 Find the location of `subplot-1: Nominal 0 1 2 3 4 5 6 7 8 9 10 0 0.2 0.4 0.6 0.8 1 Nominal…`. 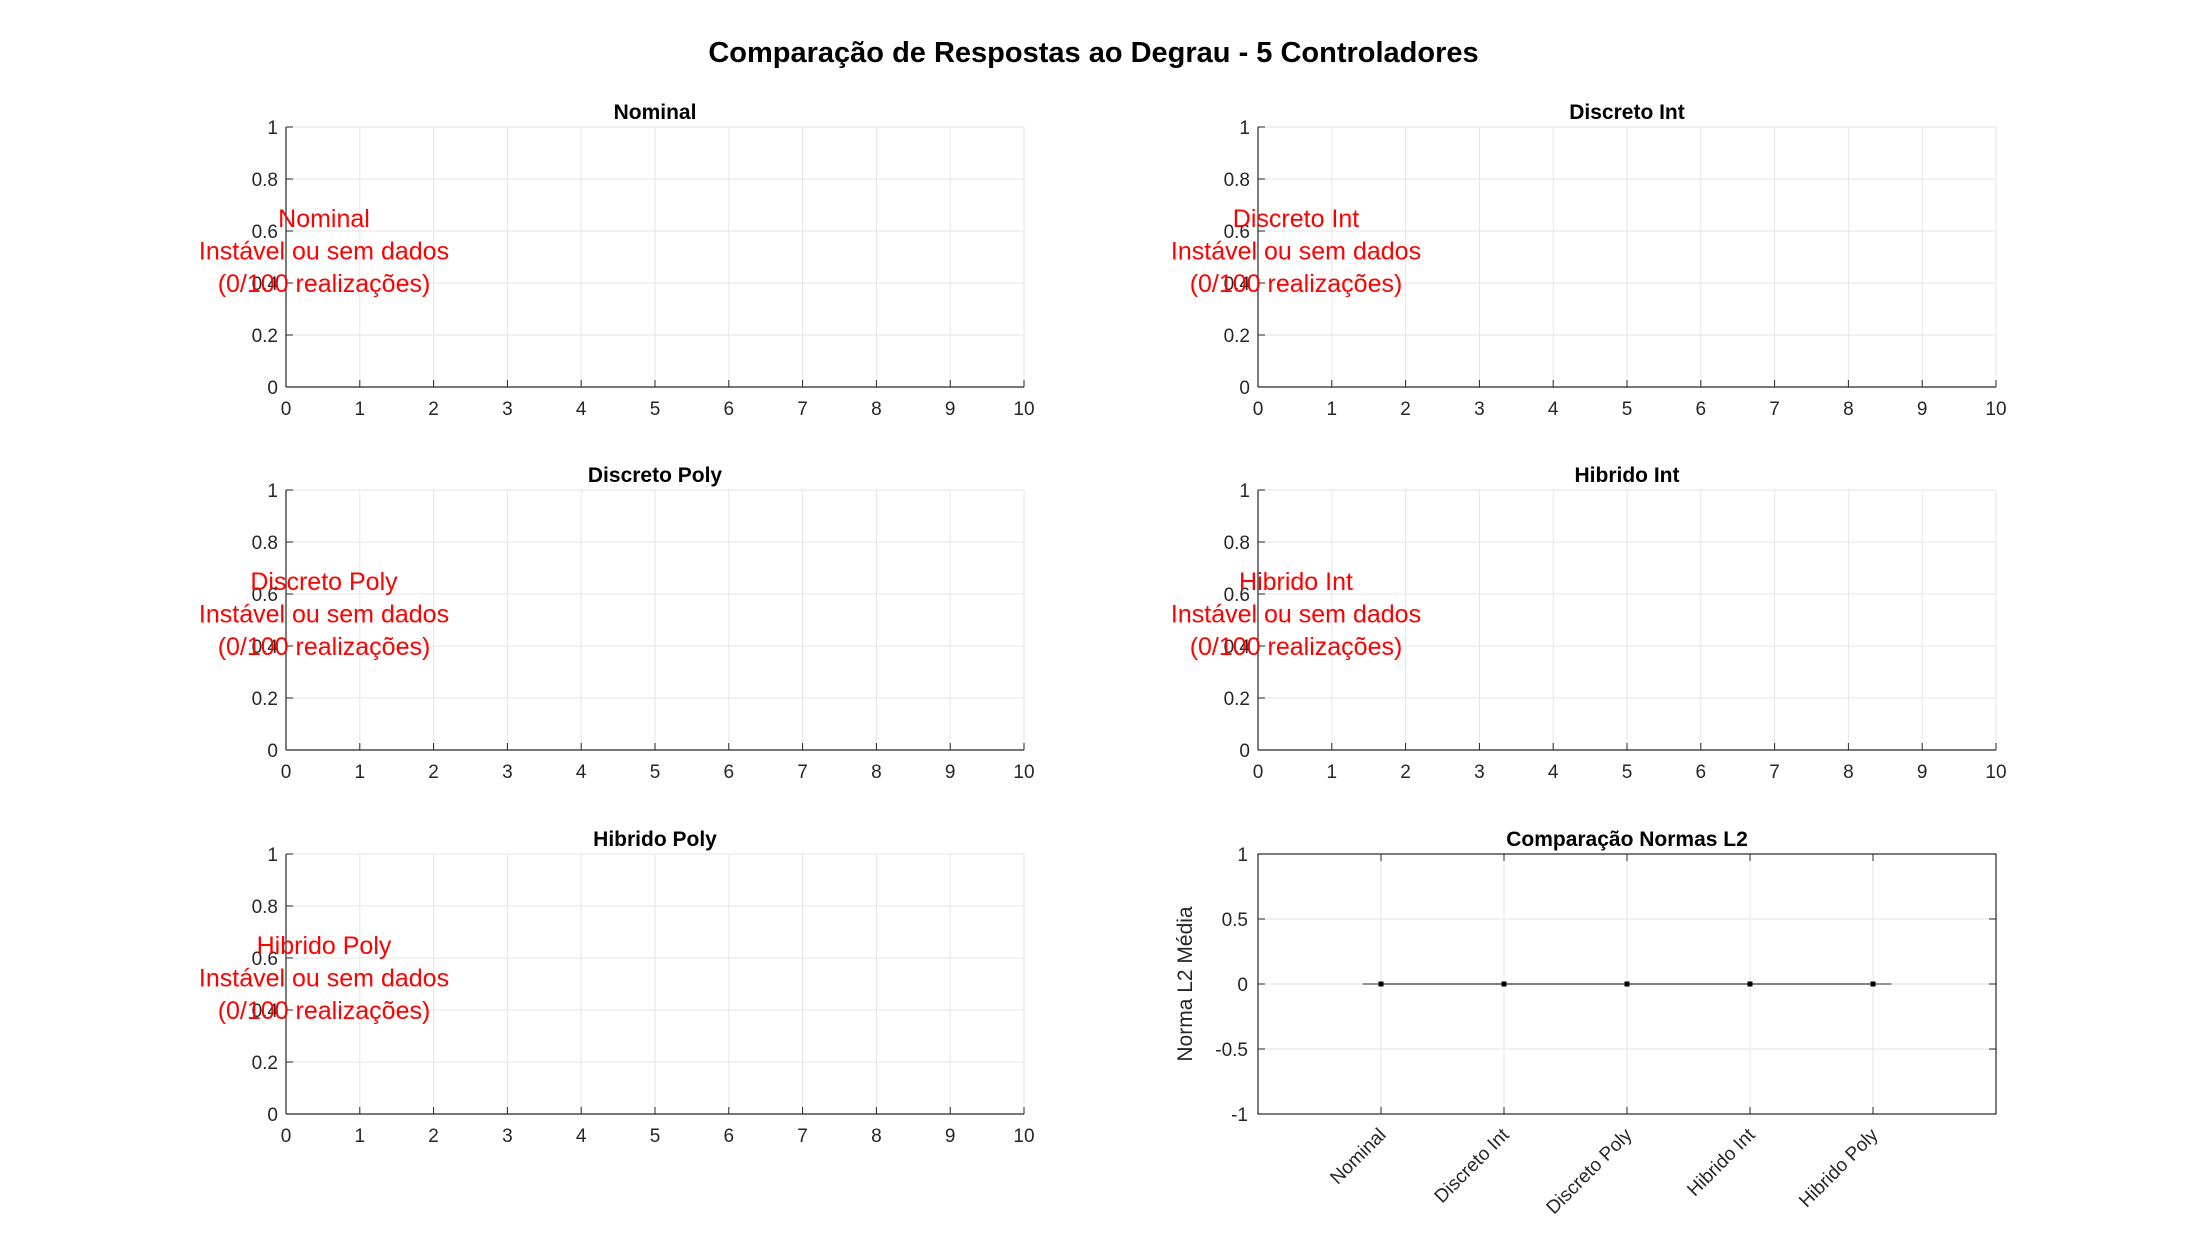

subplot-1: Nominal 0 1 2 3 4 5 6 7 8 9 10 0 0.2 0.4 0.6 0.8 1 Nominal… is located at coordinates (617, 260).